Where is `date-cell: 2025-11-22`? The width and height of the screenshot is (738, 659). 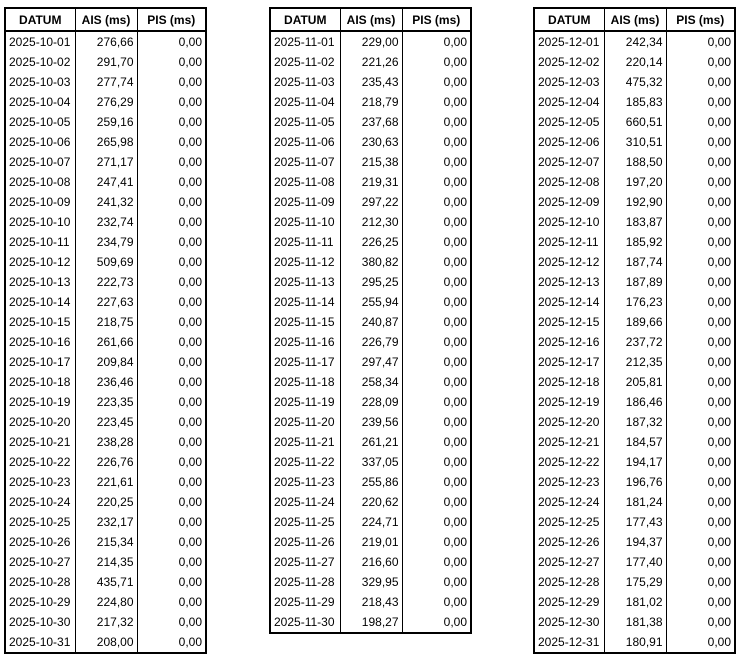 date-cell: 2025-11-22 is located at coordinates (305, 462).